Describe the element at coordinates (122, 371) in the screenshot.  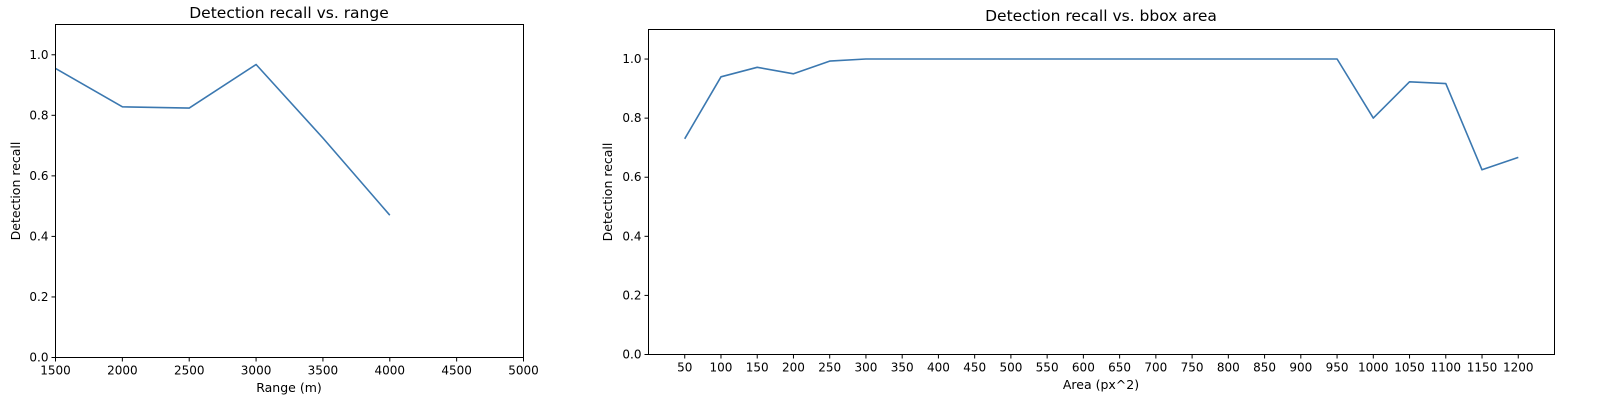
I see `x-tick-label: 2000` at that location.